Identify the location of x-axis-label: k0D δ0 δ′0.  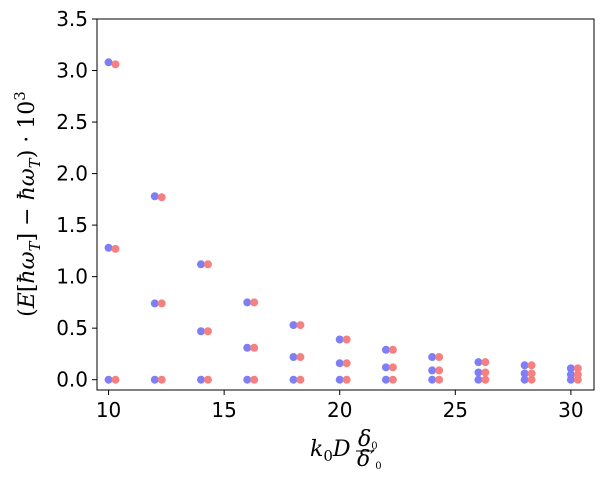
(346, 449).